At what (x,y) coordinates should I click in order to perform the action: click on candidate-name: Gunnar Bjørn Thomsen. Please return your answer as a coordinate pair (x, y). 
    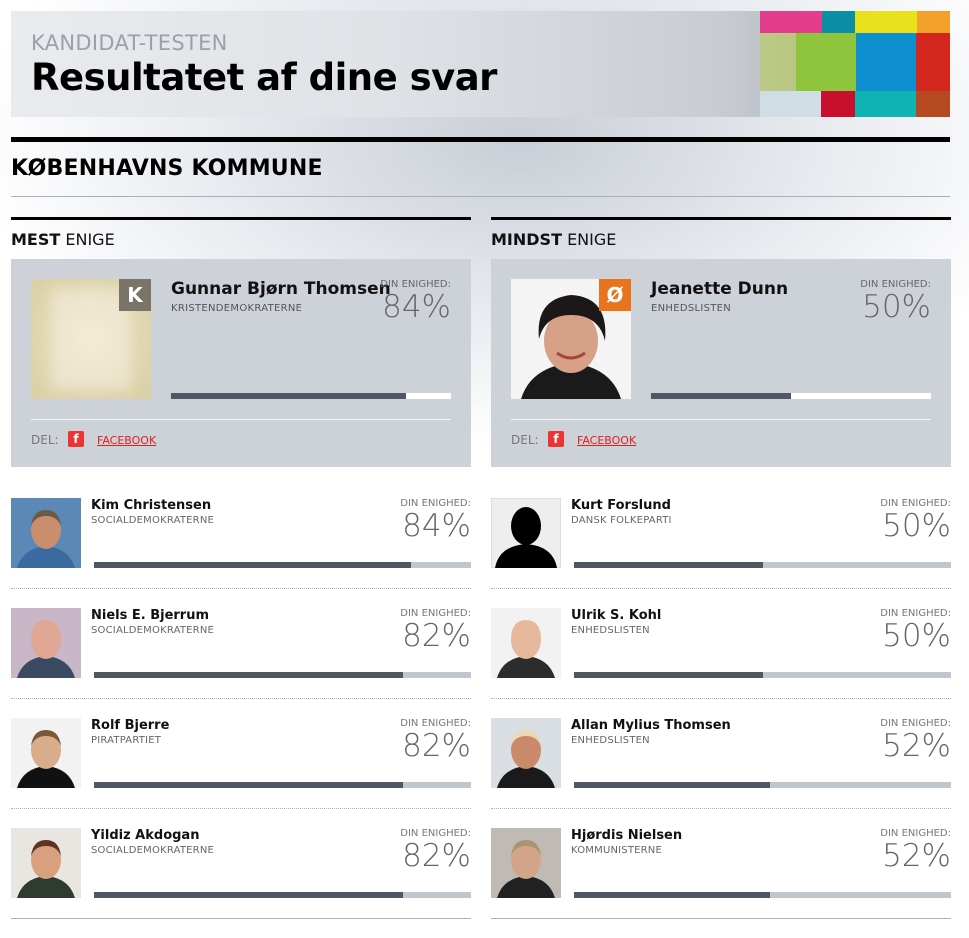
    Looking at the image, I should click on (281, 289).